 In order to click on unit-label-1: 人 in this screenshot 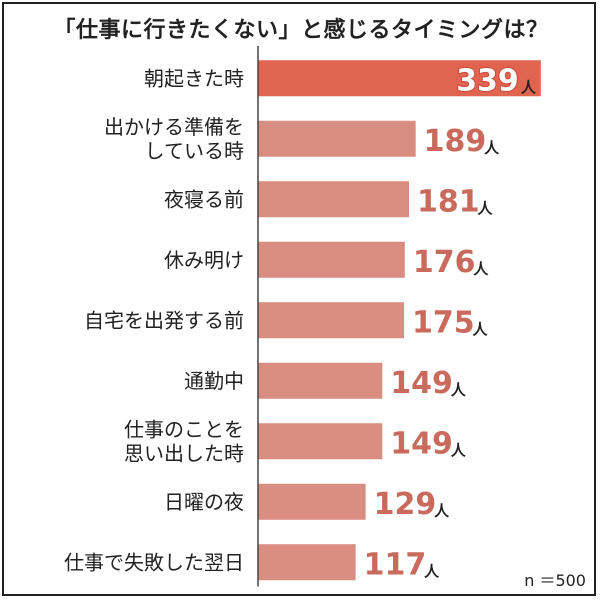, I will do `click(492, 148)`.